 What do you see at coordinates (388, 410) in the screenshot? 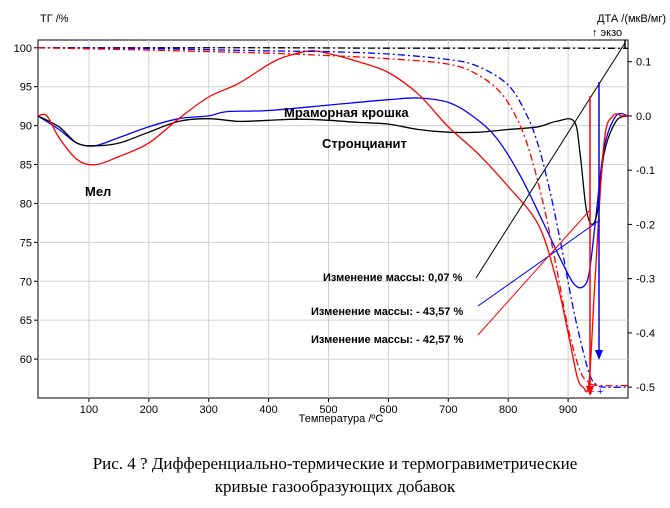
I see `x-tick-label: 600` at bounding box center [388, 410].